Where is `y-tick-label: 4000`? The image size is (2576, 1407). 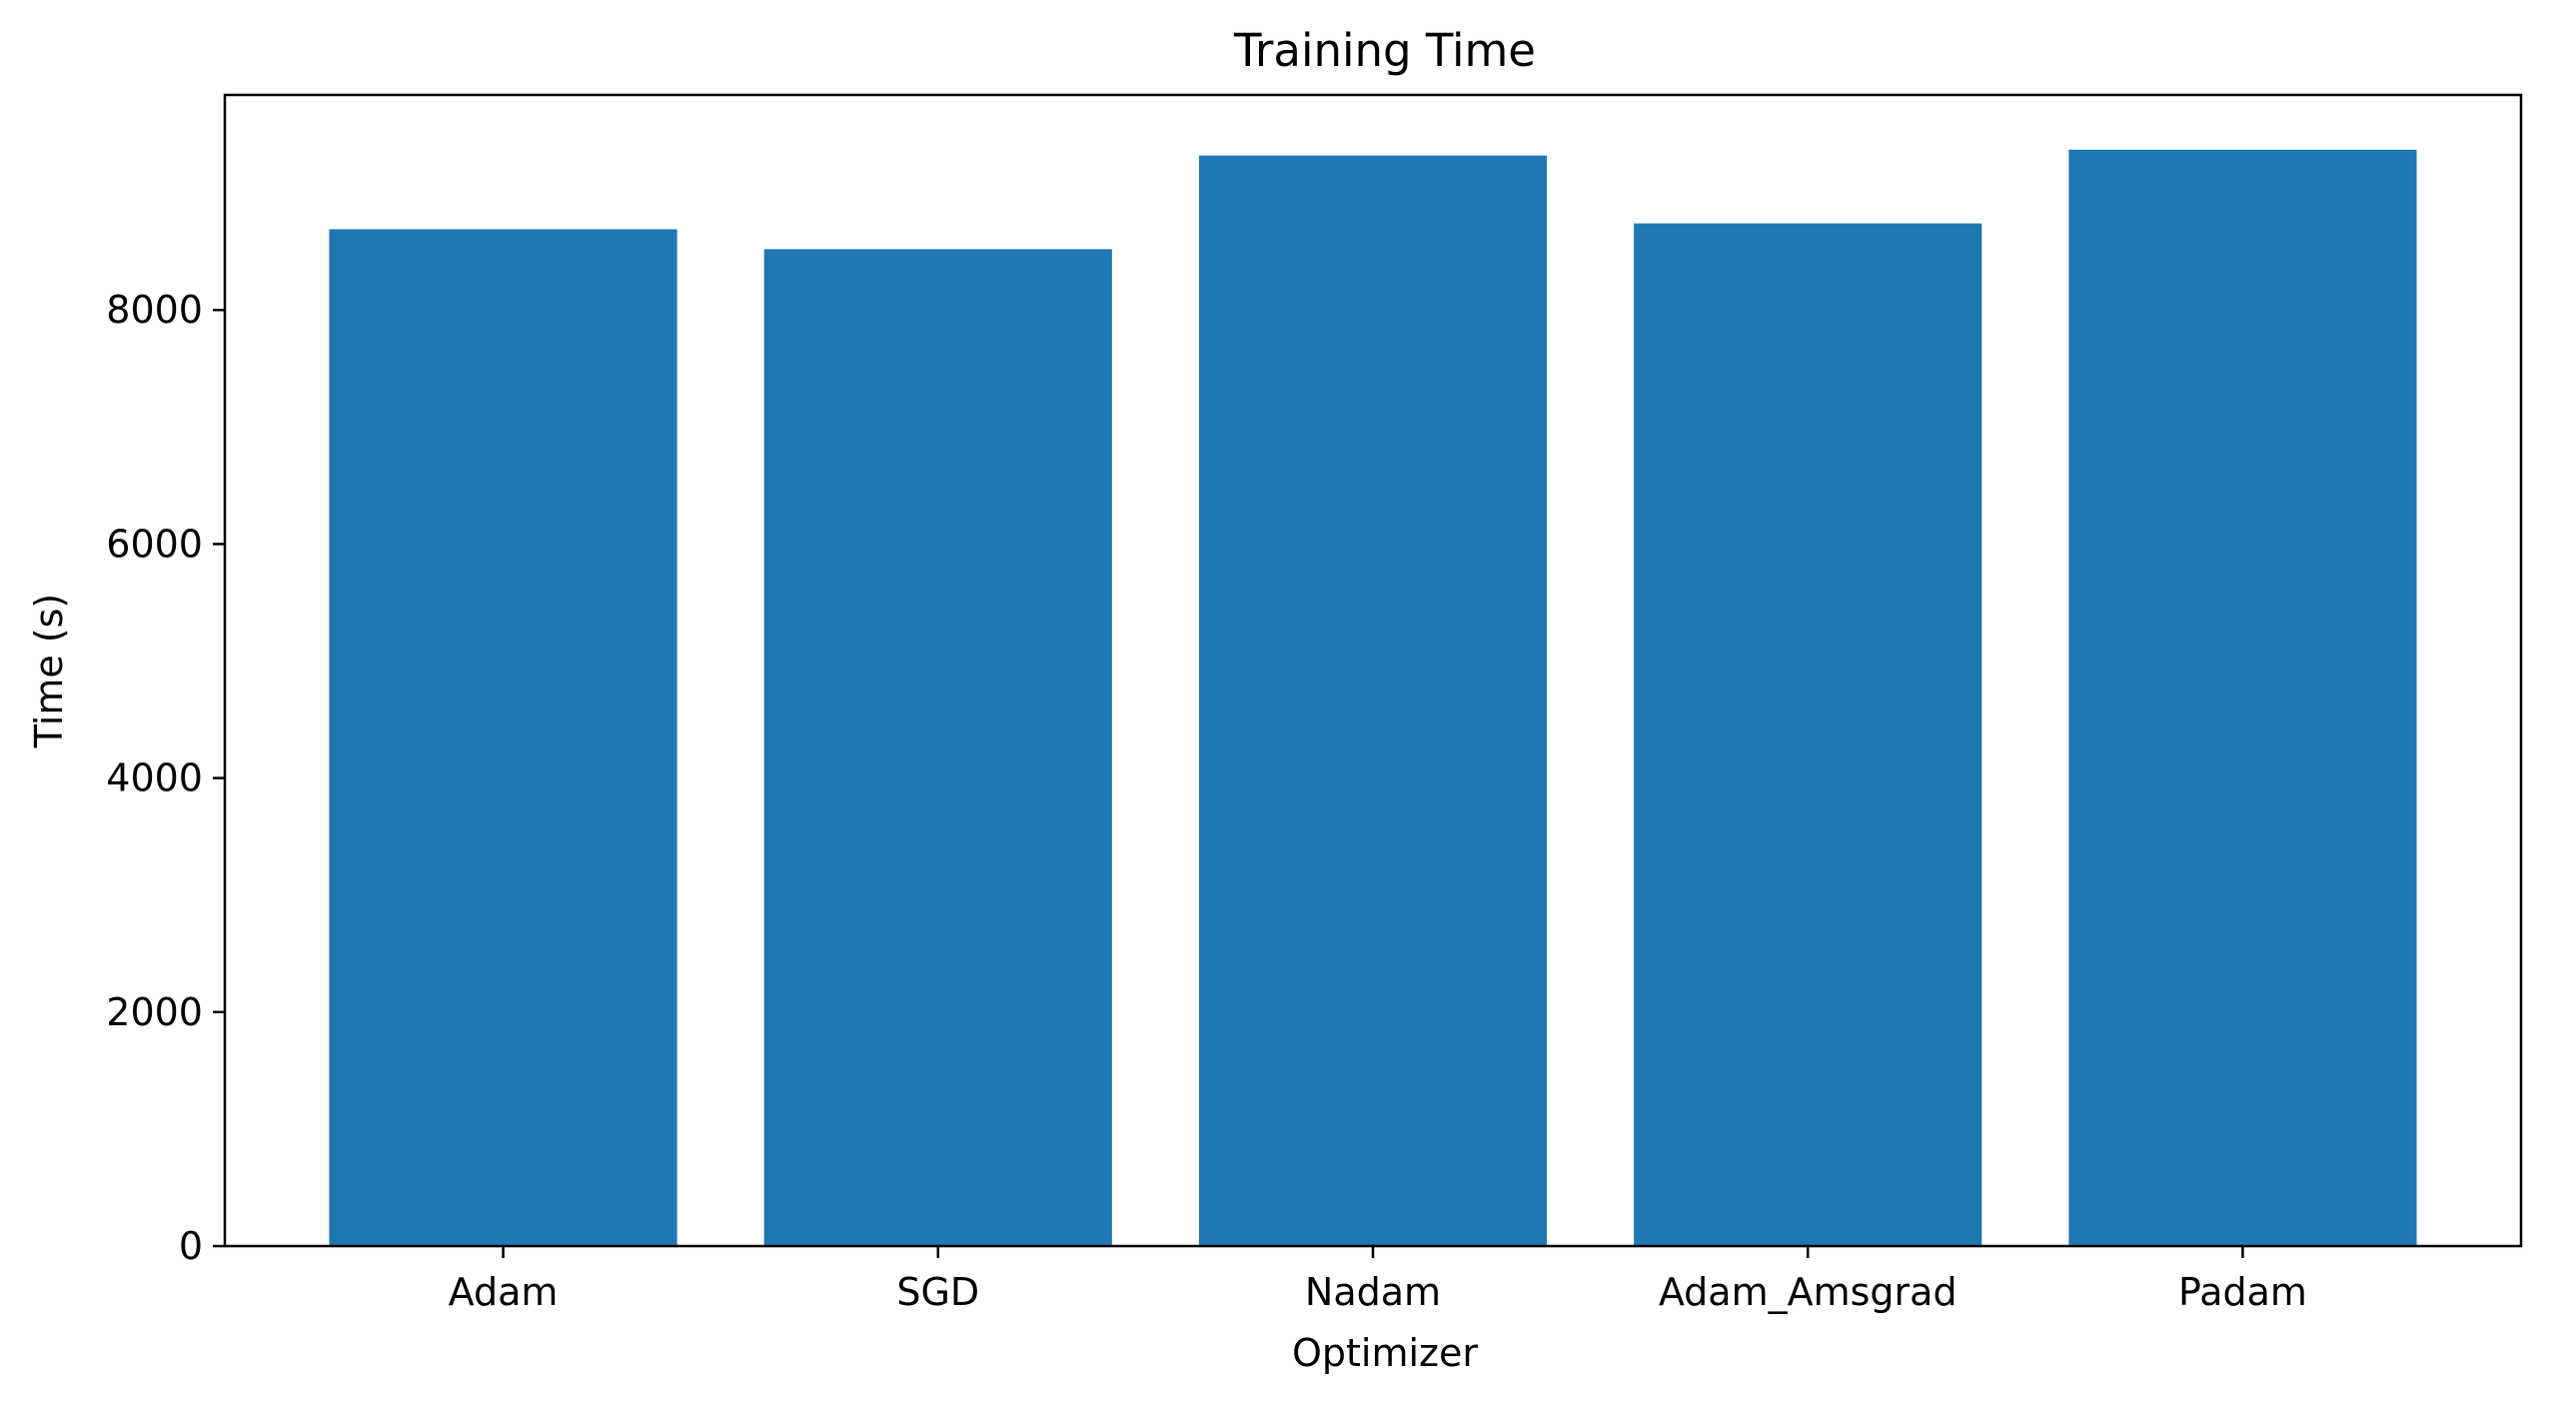 y-tick-label: 4000 is located at coordinates (154, 778).